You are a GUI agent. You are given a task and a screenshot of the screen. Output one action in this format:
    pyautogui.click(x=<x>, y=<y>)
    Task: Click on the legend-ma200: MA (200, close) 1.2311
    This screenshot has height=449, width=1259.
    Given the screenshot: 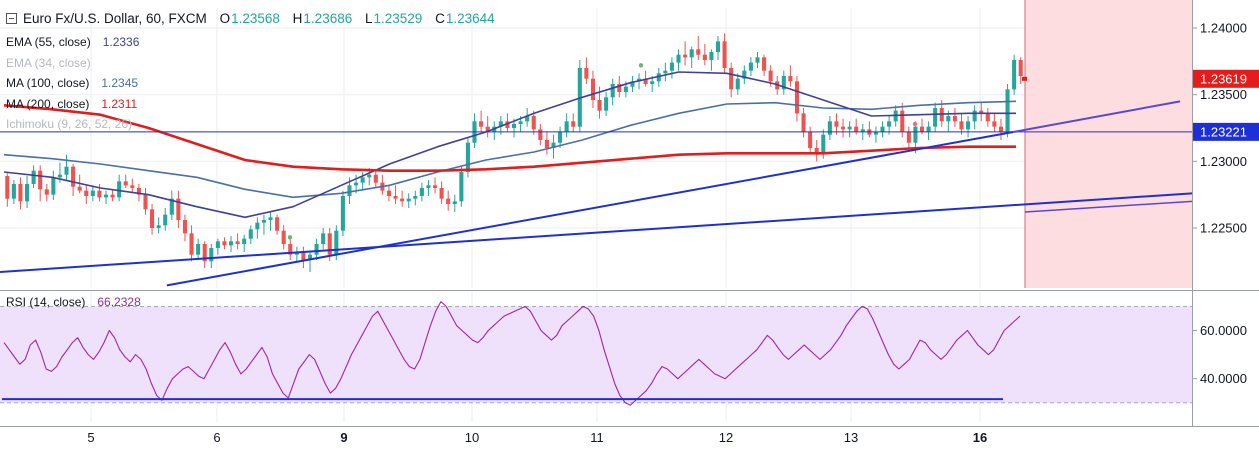 What is the action you would take?
    pyautogui.click(x=250, y=104)
    